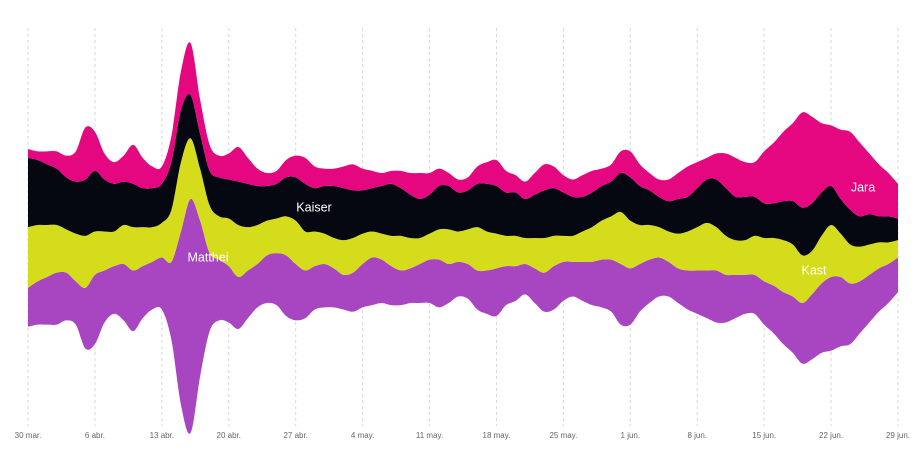 Image resolution: width=922 pixels, height=455 pixels. Describe the element at coordinates (229, 435) in the screenshot. I see `x-tick-label: 20 abr.` at that location.